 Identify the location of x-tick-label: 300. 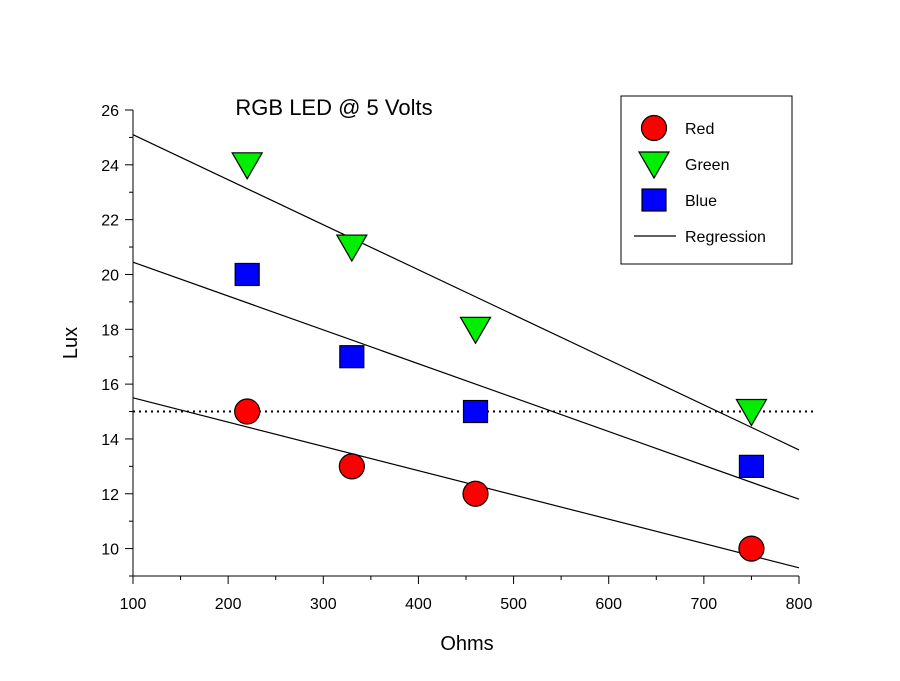
(323, 604).